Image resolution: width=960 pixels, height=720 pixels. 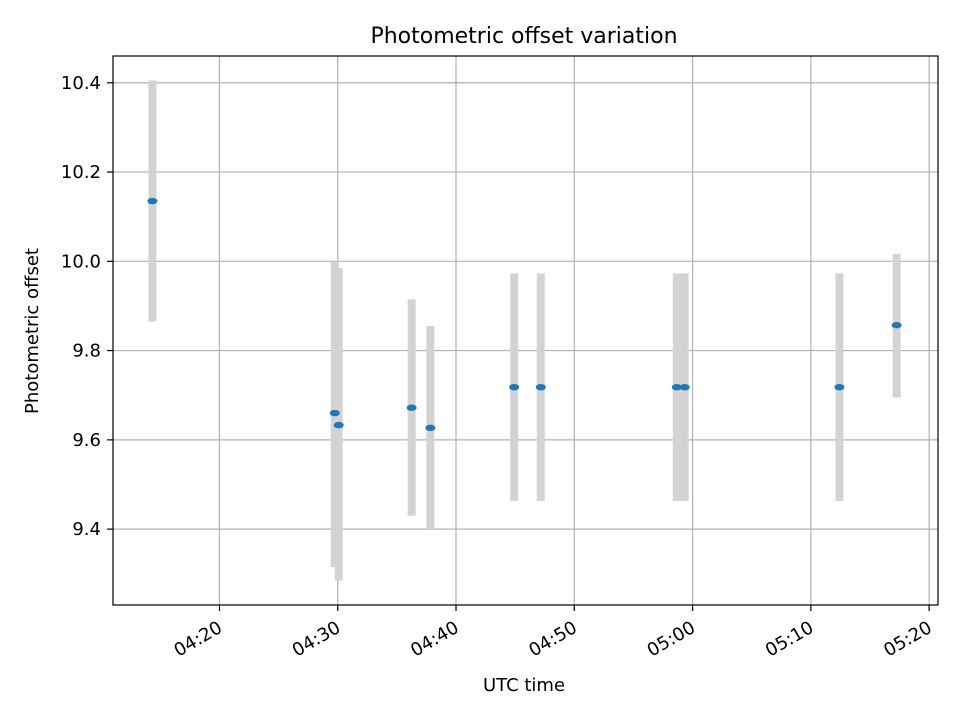 What do you see at coordinates (81, 261) in the screenshot?
I see `y-tick-label: 10.0` at bounding box center [81, 261].